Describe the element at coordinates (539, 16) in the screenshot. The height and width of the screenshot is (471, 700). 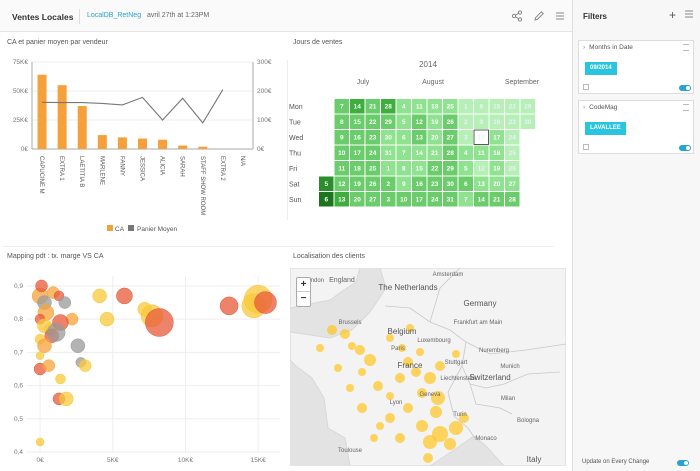
I see `edit-pencil-icon` at that location.